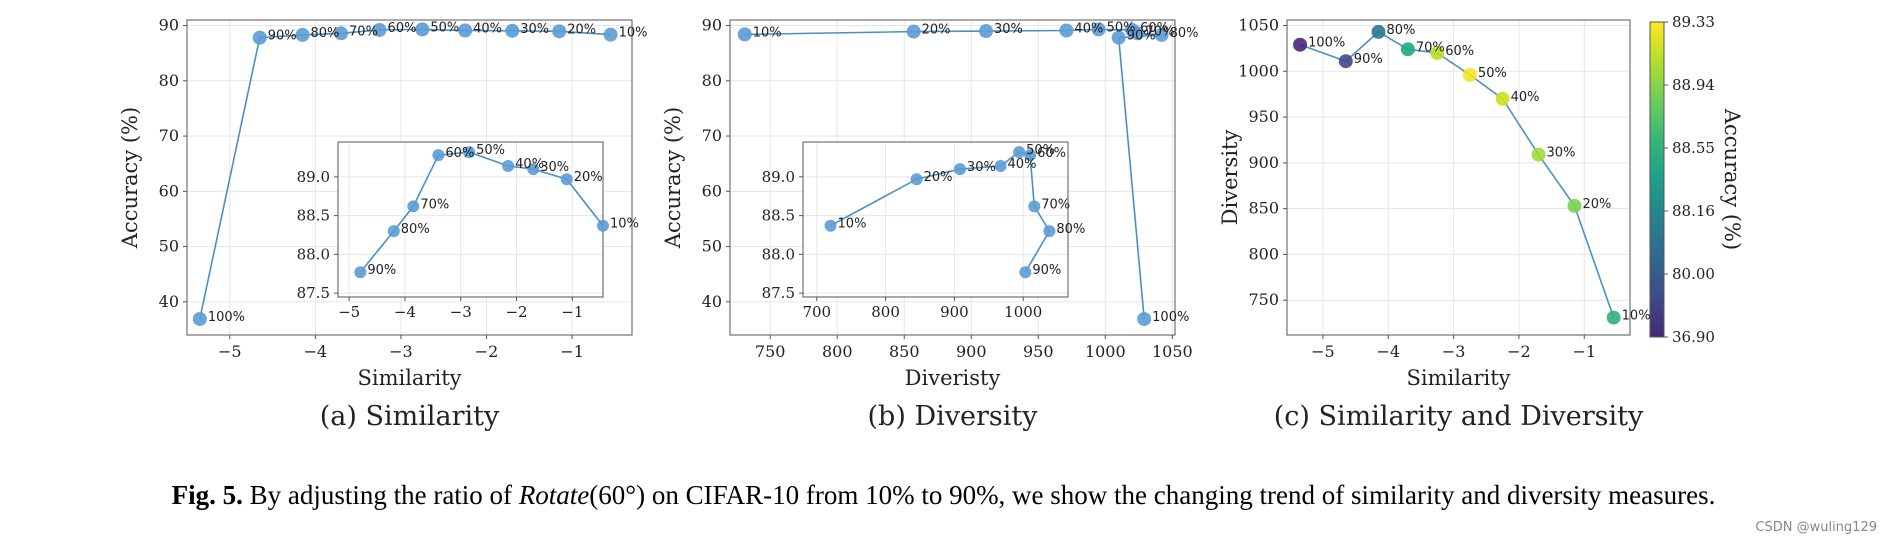  Describe the element at coordinates (381, 270) in the screenshot. I see `similarity-inset-data-label: 90%` at that location.